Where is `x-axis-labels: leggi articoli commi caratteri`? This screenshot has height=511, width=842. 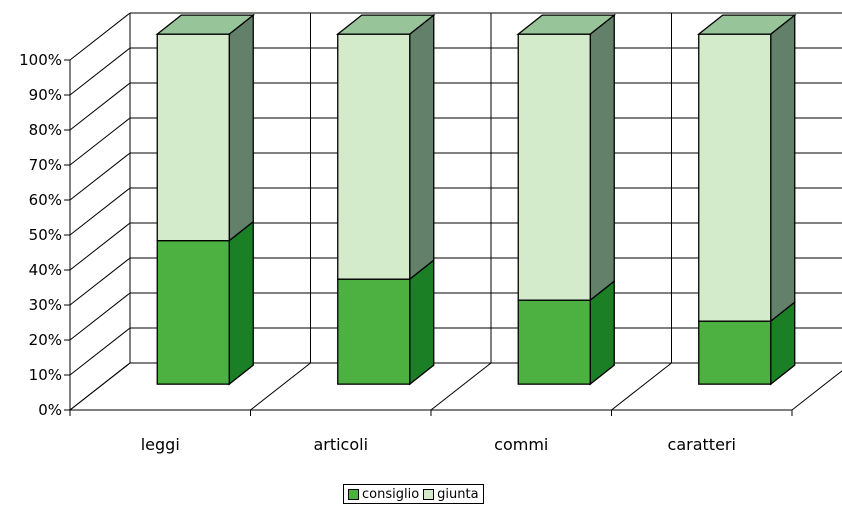
x-axis-labels: leggi articoli commi caratteri is located at coordinates (438, 444).